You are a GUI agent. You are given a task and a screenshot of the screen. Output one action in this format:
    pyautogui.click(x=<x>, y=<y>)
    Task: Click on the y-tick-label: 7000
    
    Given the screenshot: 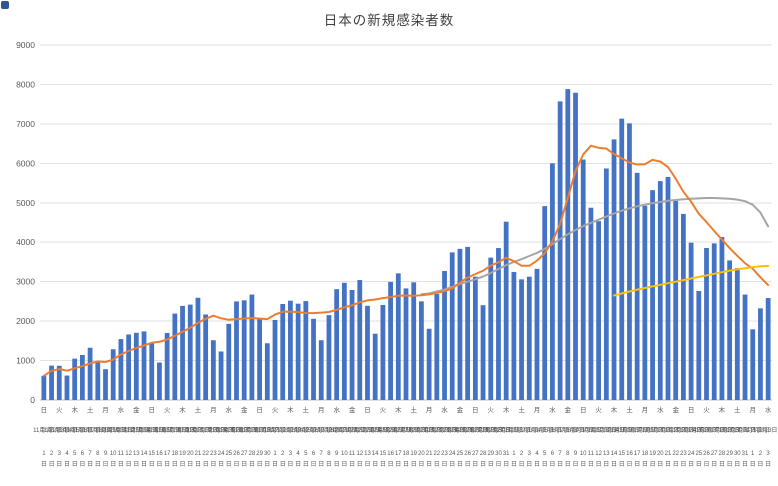 What is the action you would take?
    pyautogui.click(x=25, y=124)
    